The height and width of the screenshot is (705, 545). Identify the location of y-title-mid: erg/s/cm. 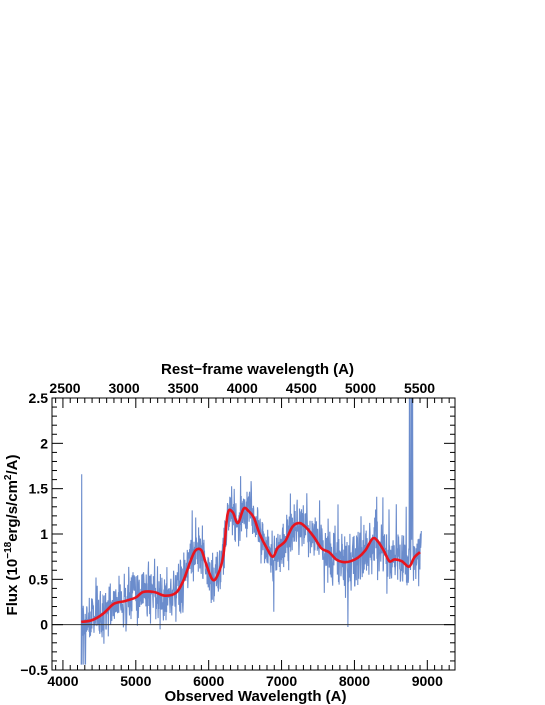
(12, 511).